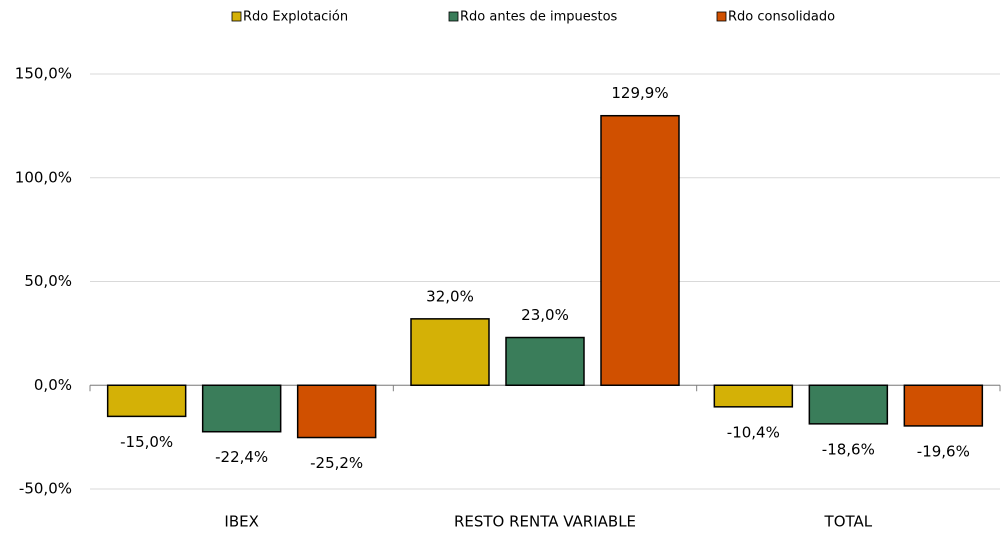 The height and width of the screenshot is (533, 1002). Describe the element at coordinates (241, 457) in the screenshot. I see `data-label: -22,4%` at that location.